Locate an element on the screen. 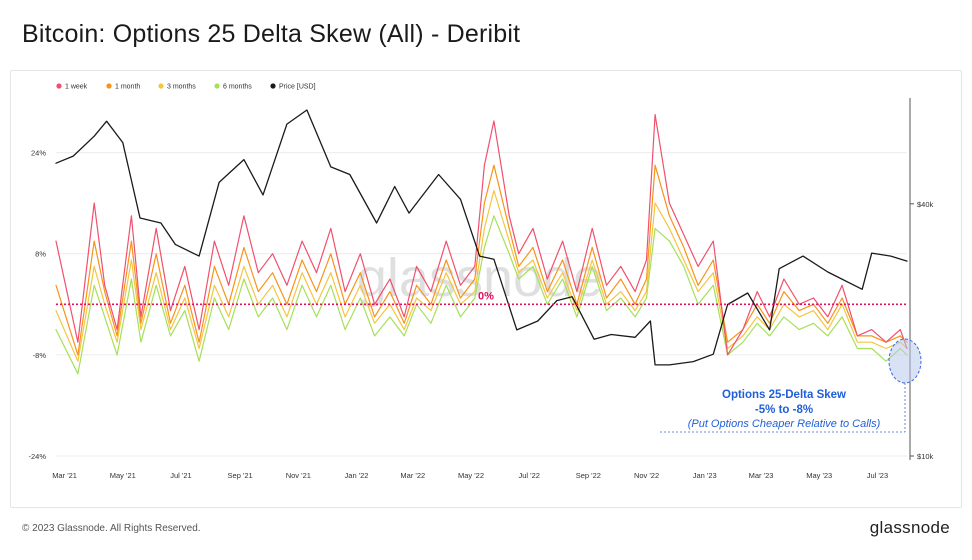  x-tick-label-14: Jul '23 is located at coordinates (877, 475).